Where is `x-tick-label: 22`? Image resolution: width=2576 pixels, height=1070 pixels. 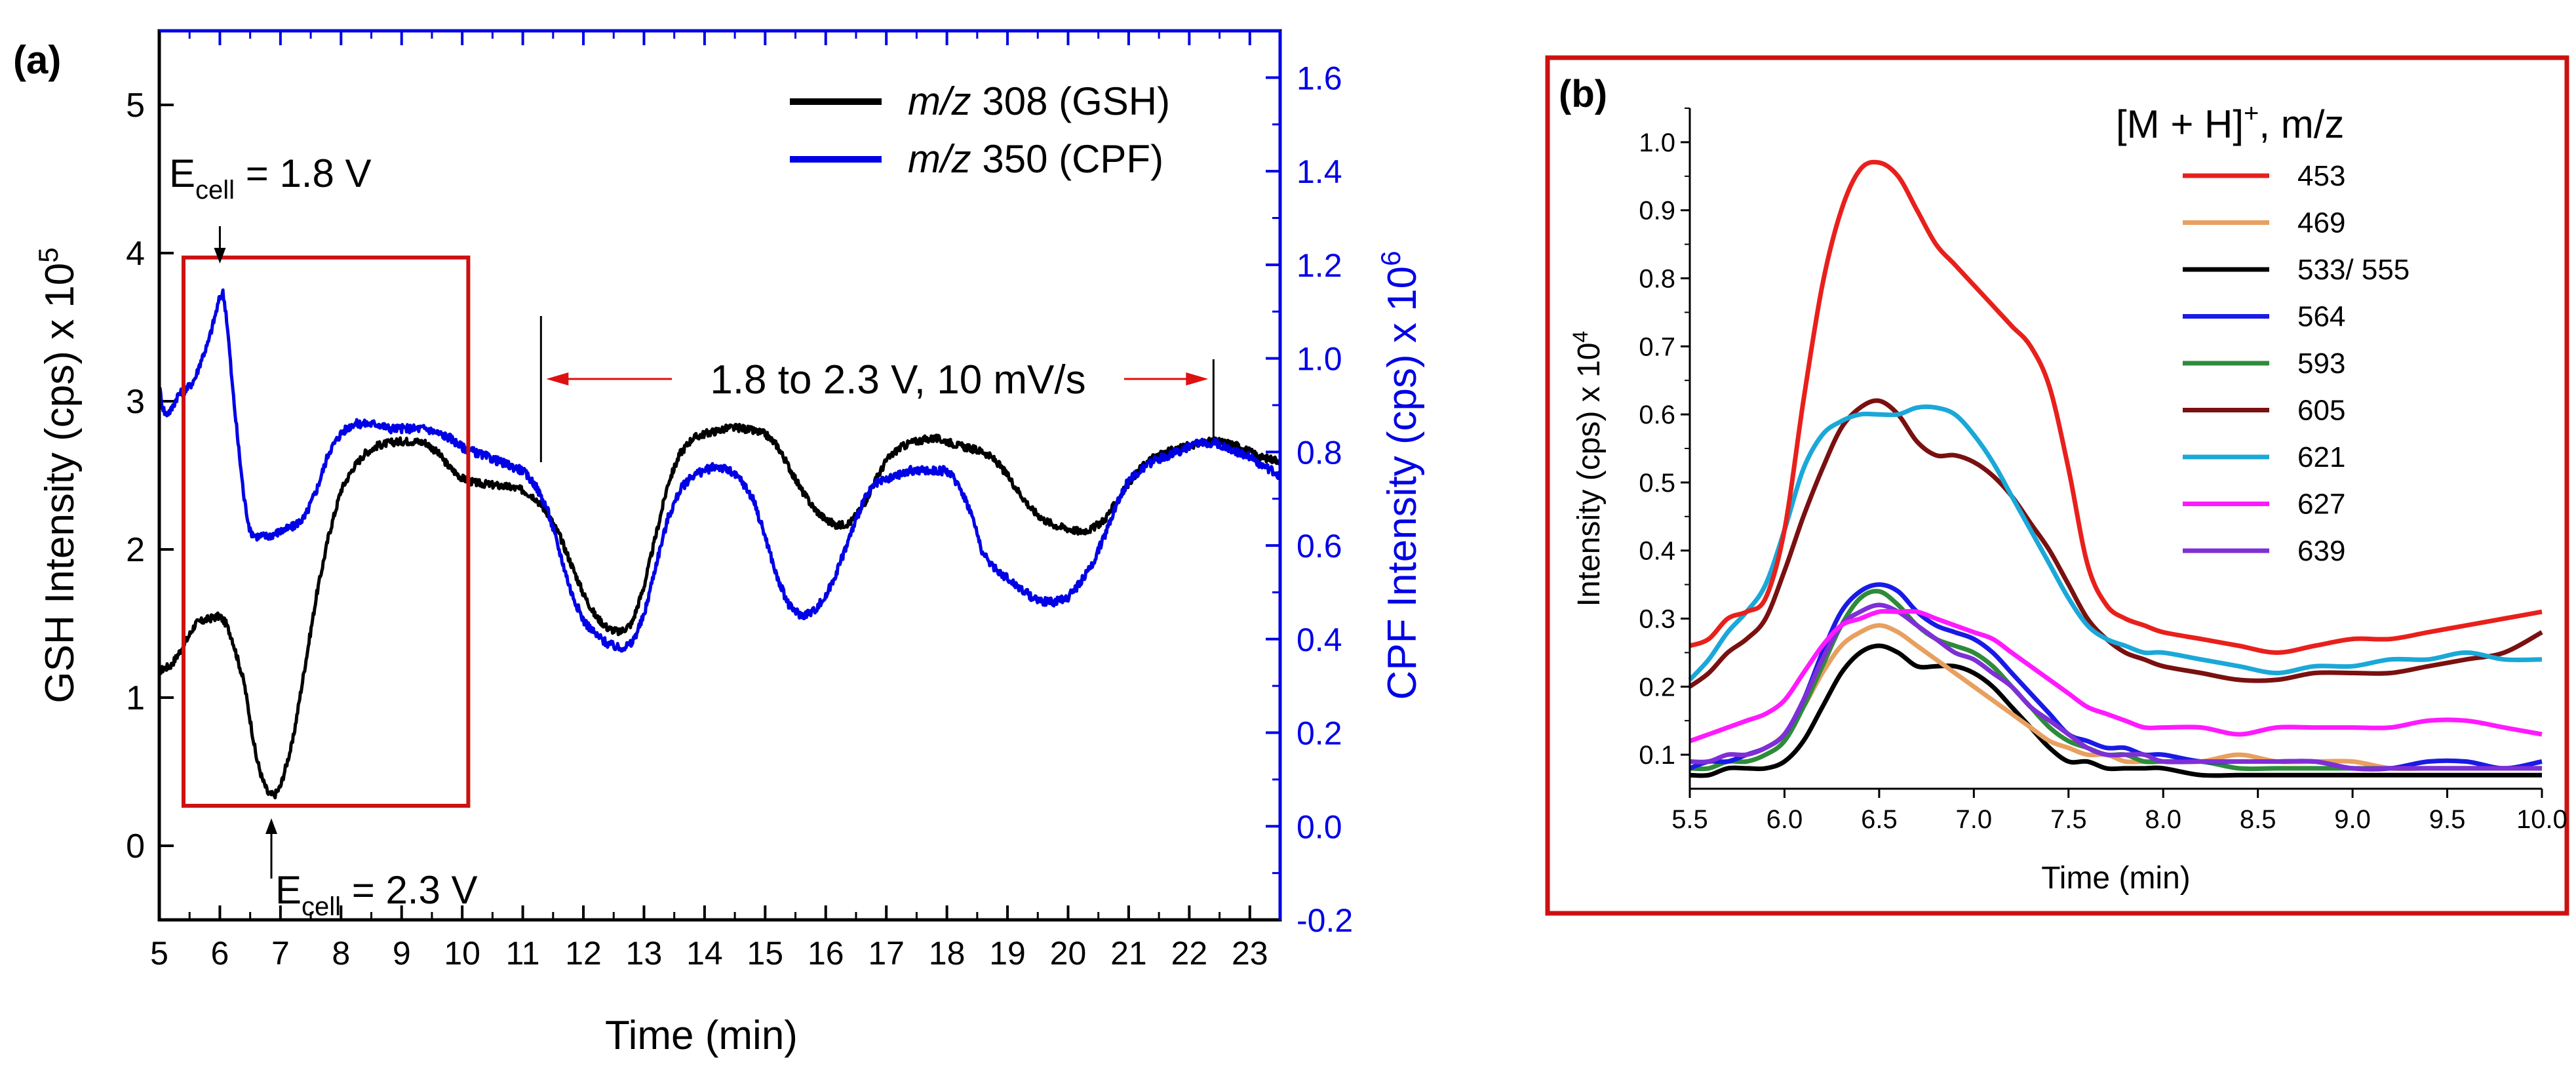 x-tick-label: 22 is located at coordinates (1189, 953).